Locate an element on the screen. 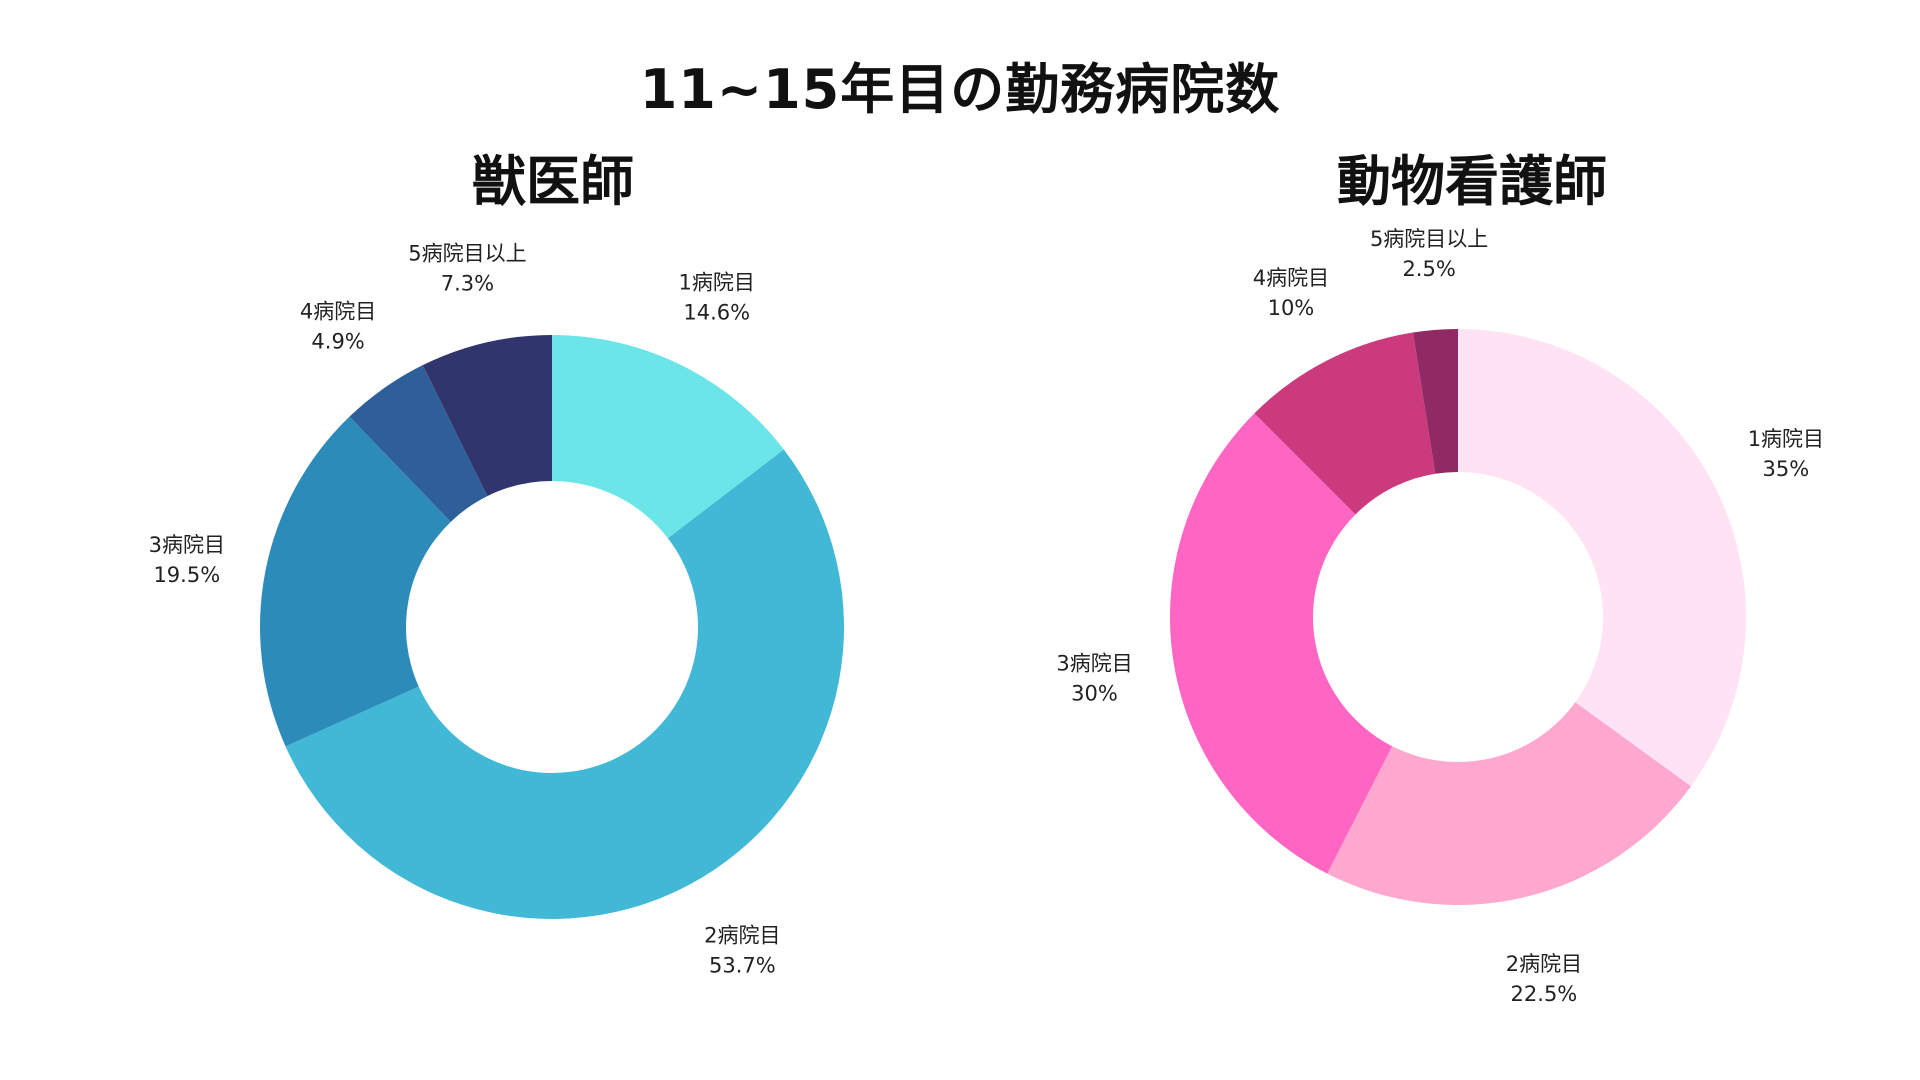 The width and height of the screenshot is (1920, 1080). slice-value-label: 10% is located at coordinates (1291, 308).